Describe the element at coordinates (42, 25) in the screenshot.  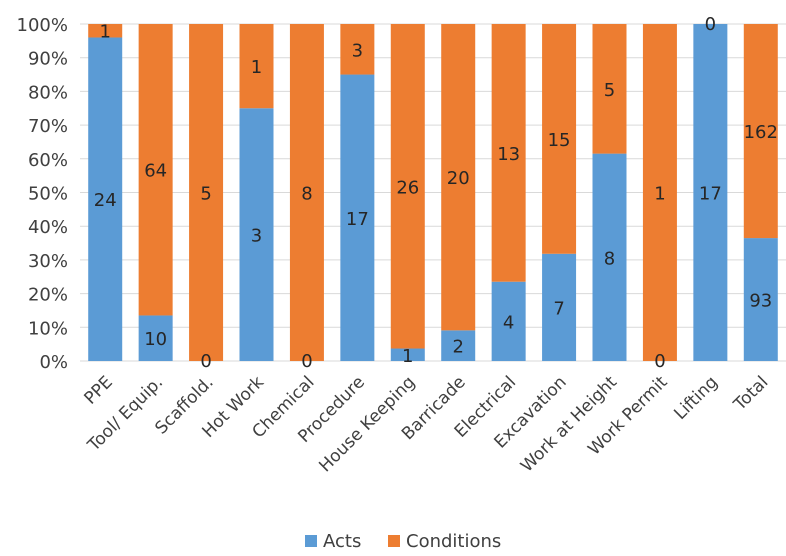
I see `y-tick-label: 100%` at that location.